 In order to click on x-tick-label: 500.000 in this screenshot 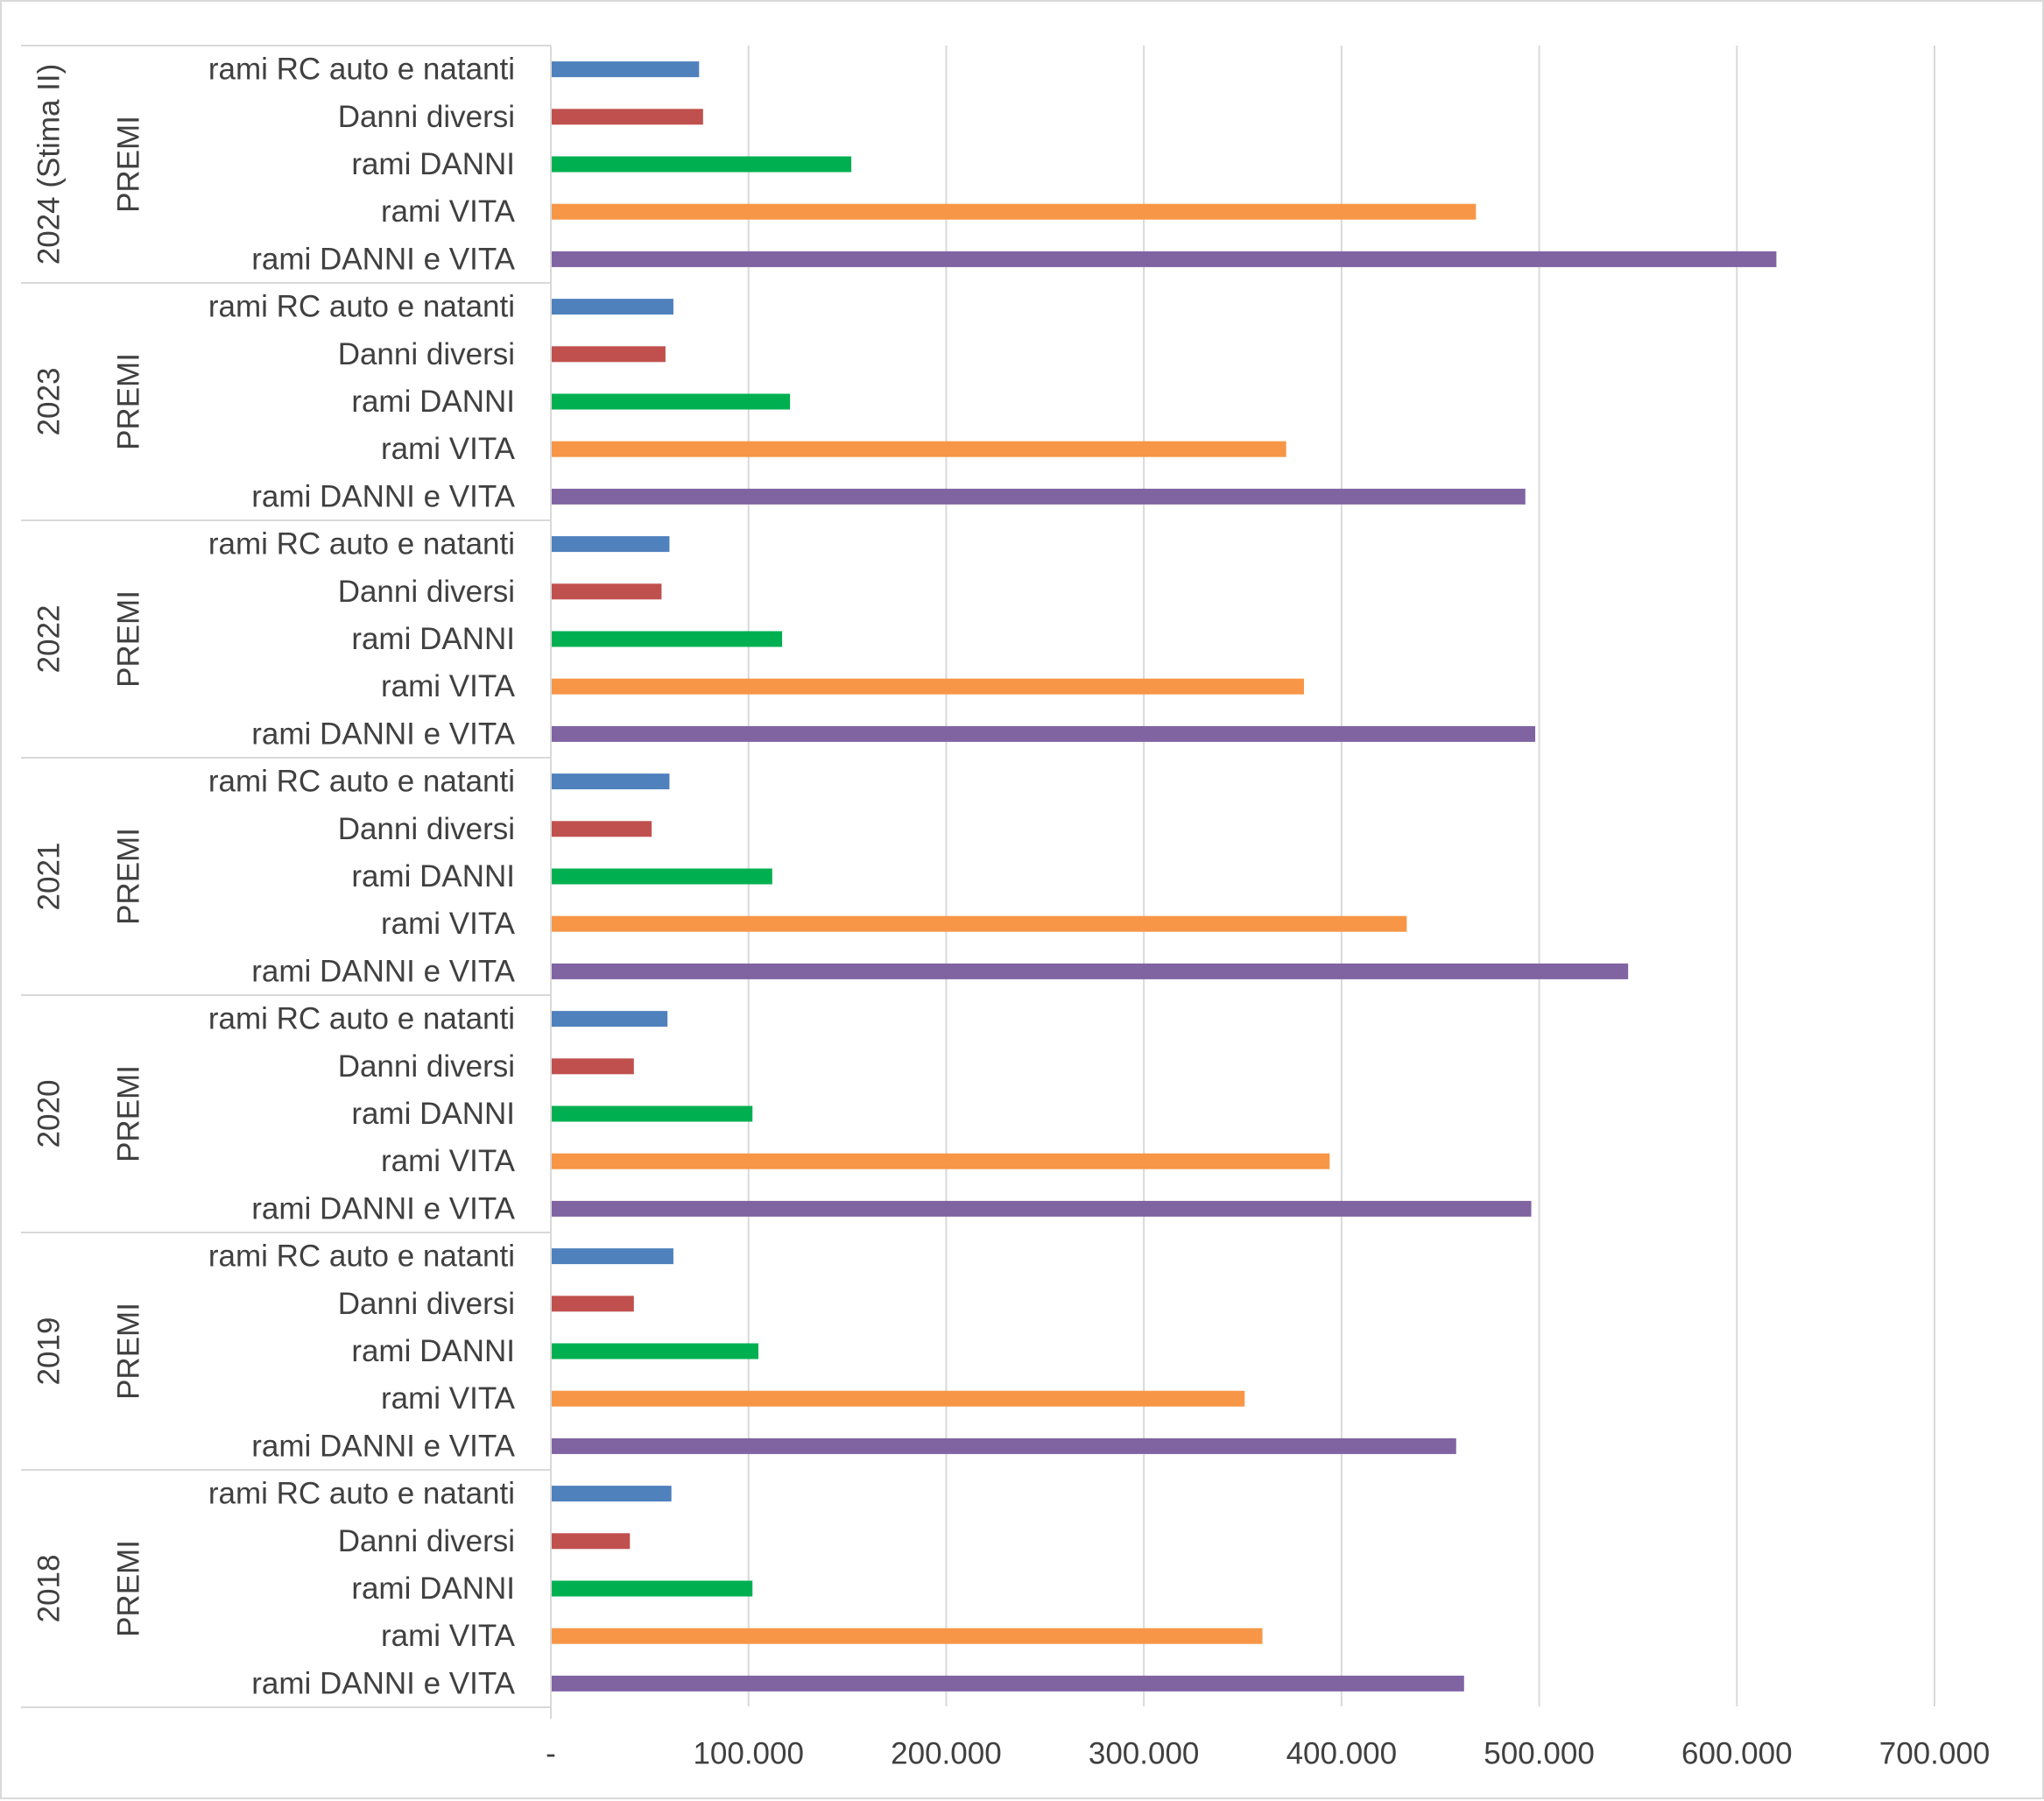, I will do `click(1539, 1754)`.